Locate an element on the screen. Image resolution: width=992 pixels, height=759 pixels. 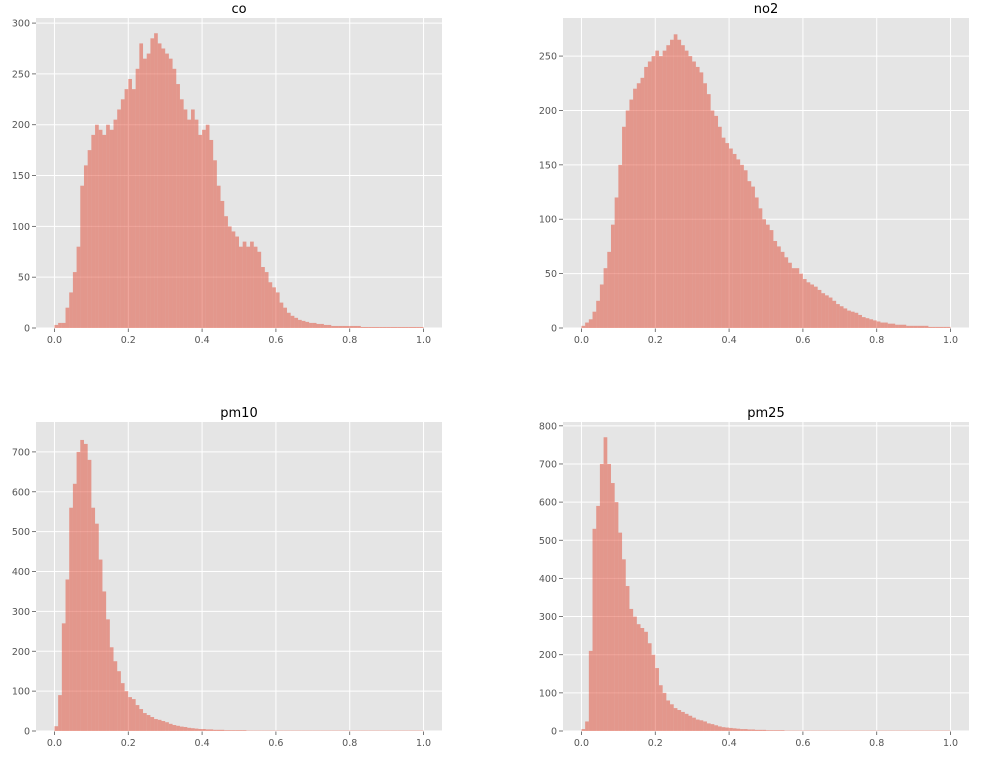
subplot-title: pm10 is located at coordinates (238, 413).